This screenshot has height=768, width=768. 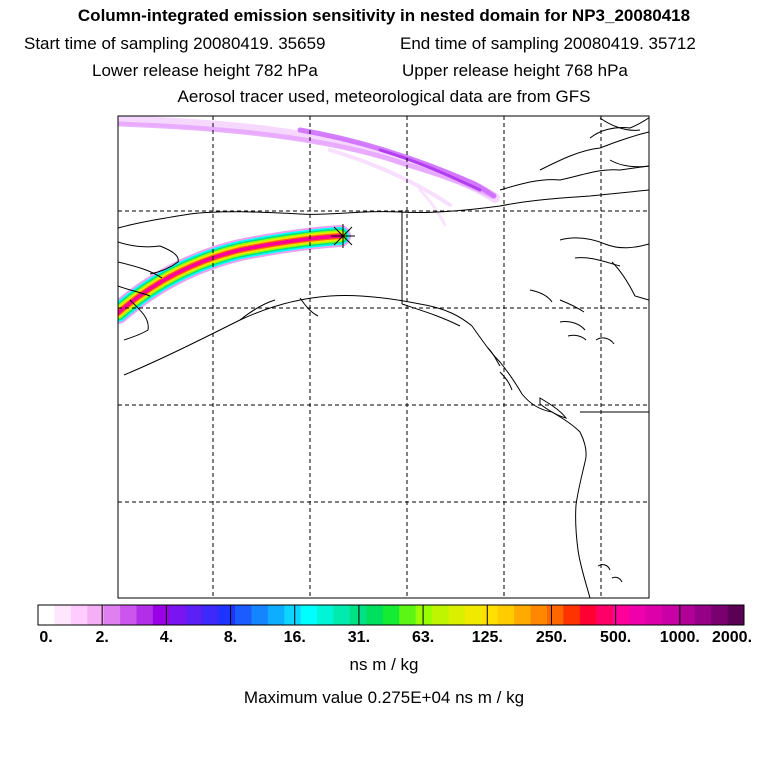 What do you see at coordinates (309, 171) in the screenshot?
I see `sensitivity-plume-north` at bounding box center [309, 171].